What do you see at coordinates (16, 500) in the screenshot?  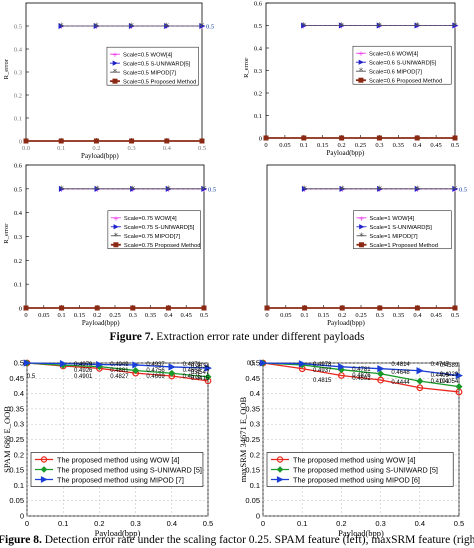 I see `y-tick-label: 0.05` at bounding box center [16, 500].